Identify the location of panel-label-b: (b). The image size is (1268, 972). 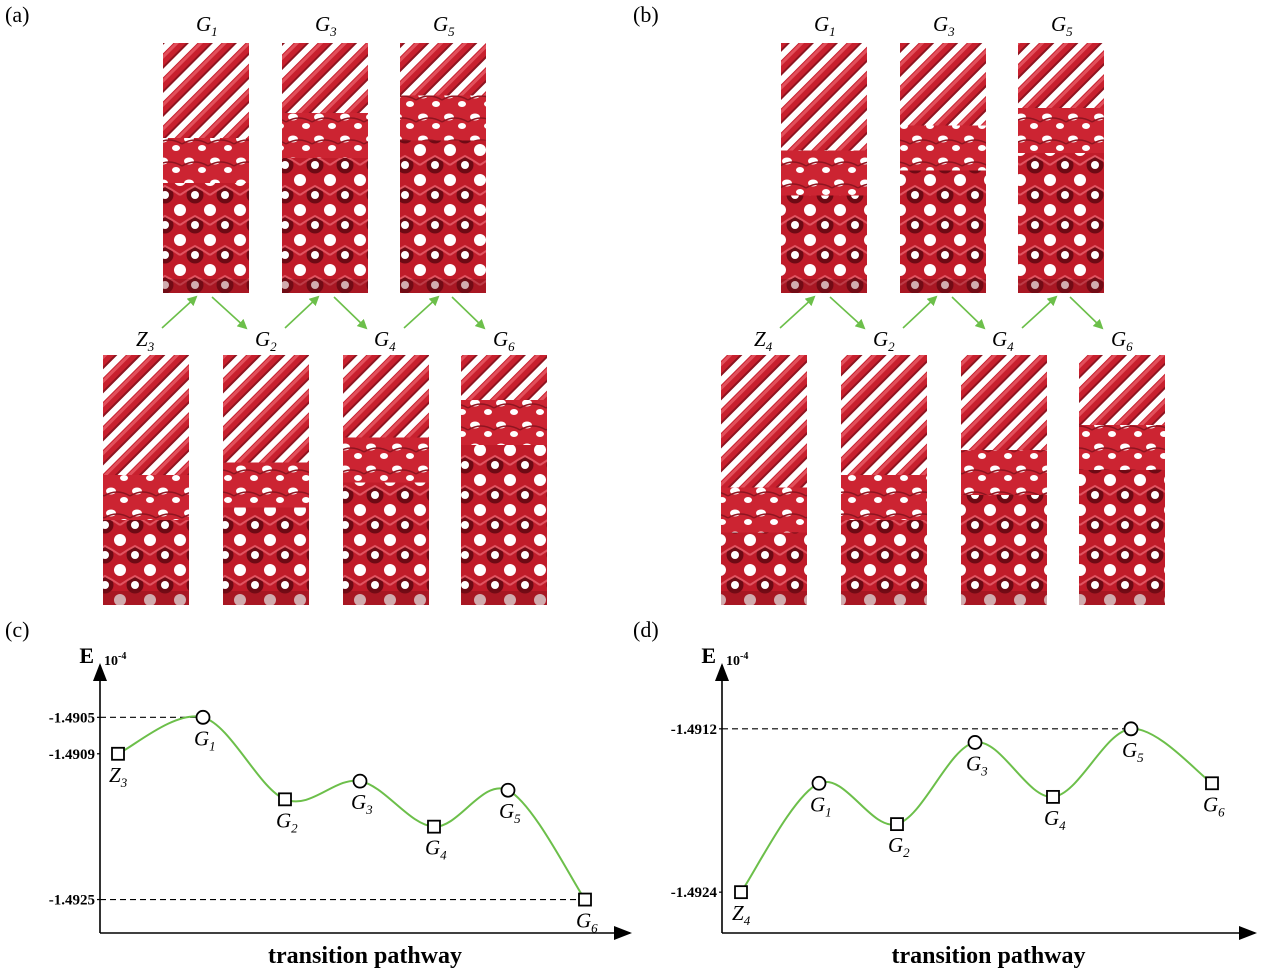
(646, 14).